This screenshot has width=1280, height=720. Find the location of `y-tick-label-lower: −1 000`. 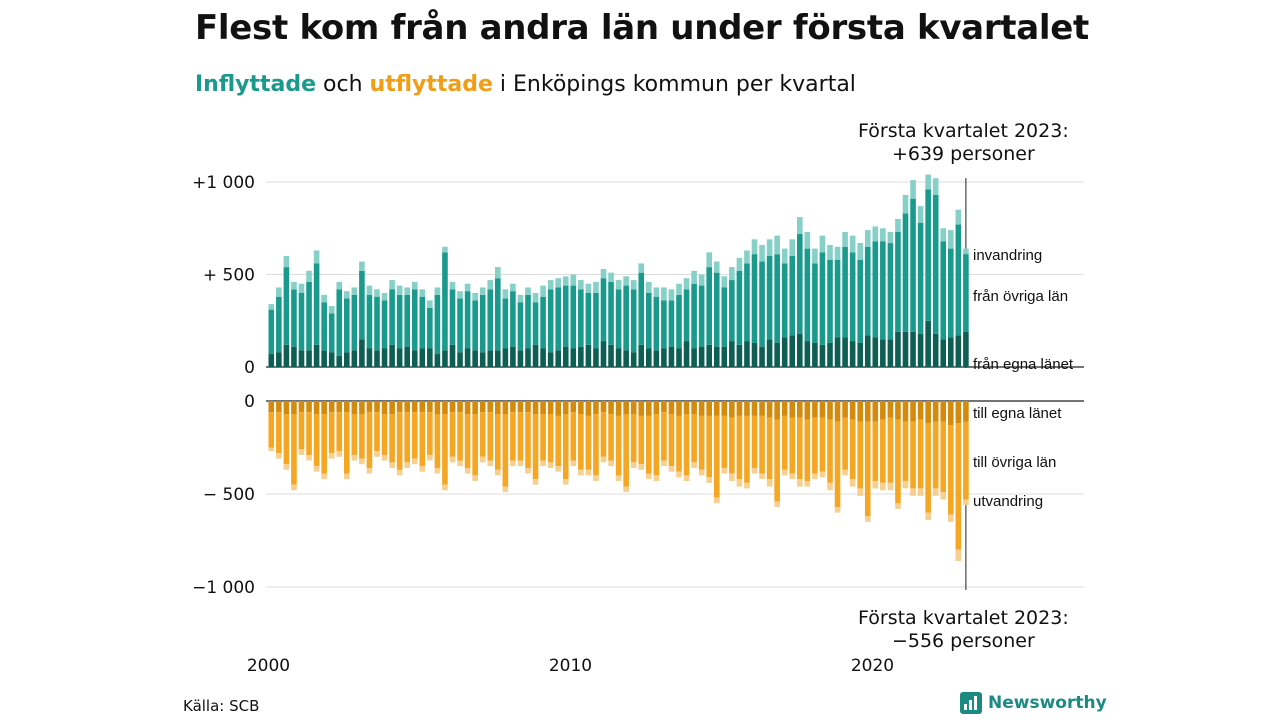

y-tick-label-lower: −1 000 is located at coordinates (223, 588).